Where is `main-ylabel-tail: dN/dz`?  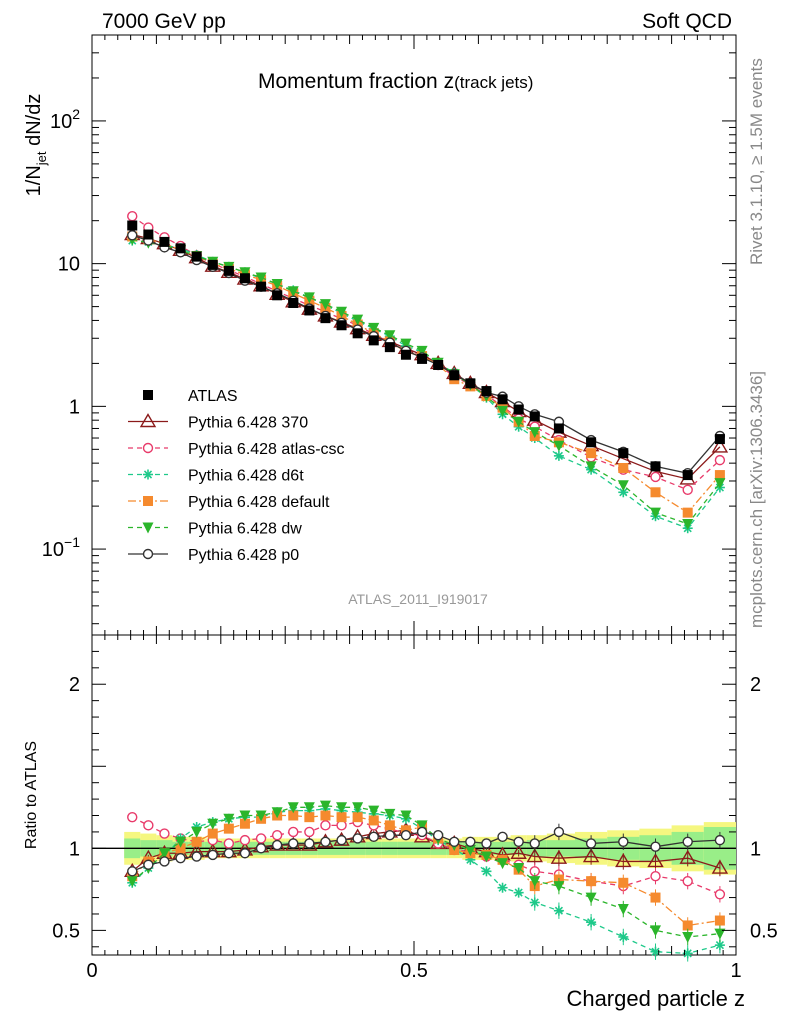 main-ylabel-tail: dN/dz is located at coordinates (34, 123).